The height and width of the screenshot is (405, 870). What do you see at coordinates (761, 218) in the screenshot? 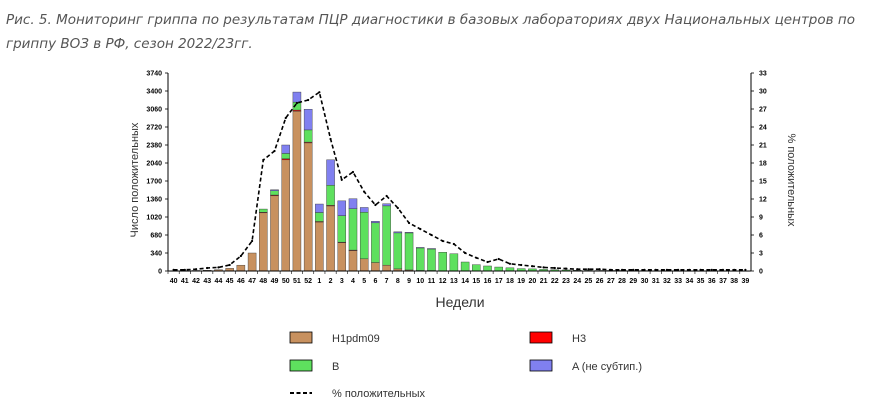
I see `y-right-tick-label: 9` at bounding box center [761, 218].